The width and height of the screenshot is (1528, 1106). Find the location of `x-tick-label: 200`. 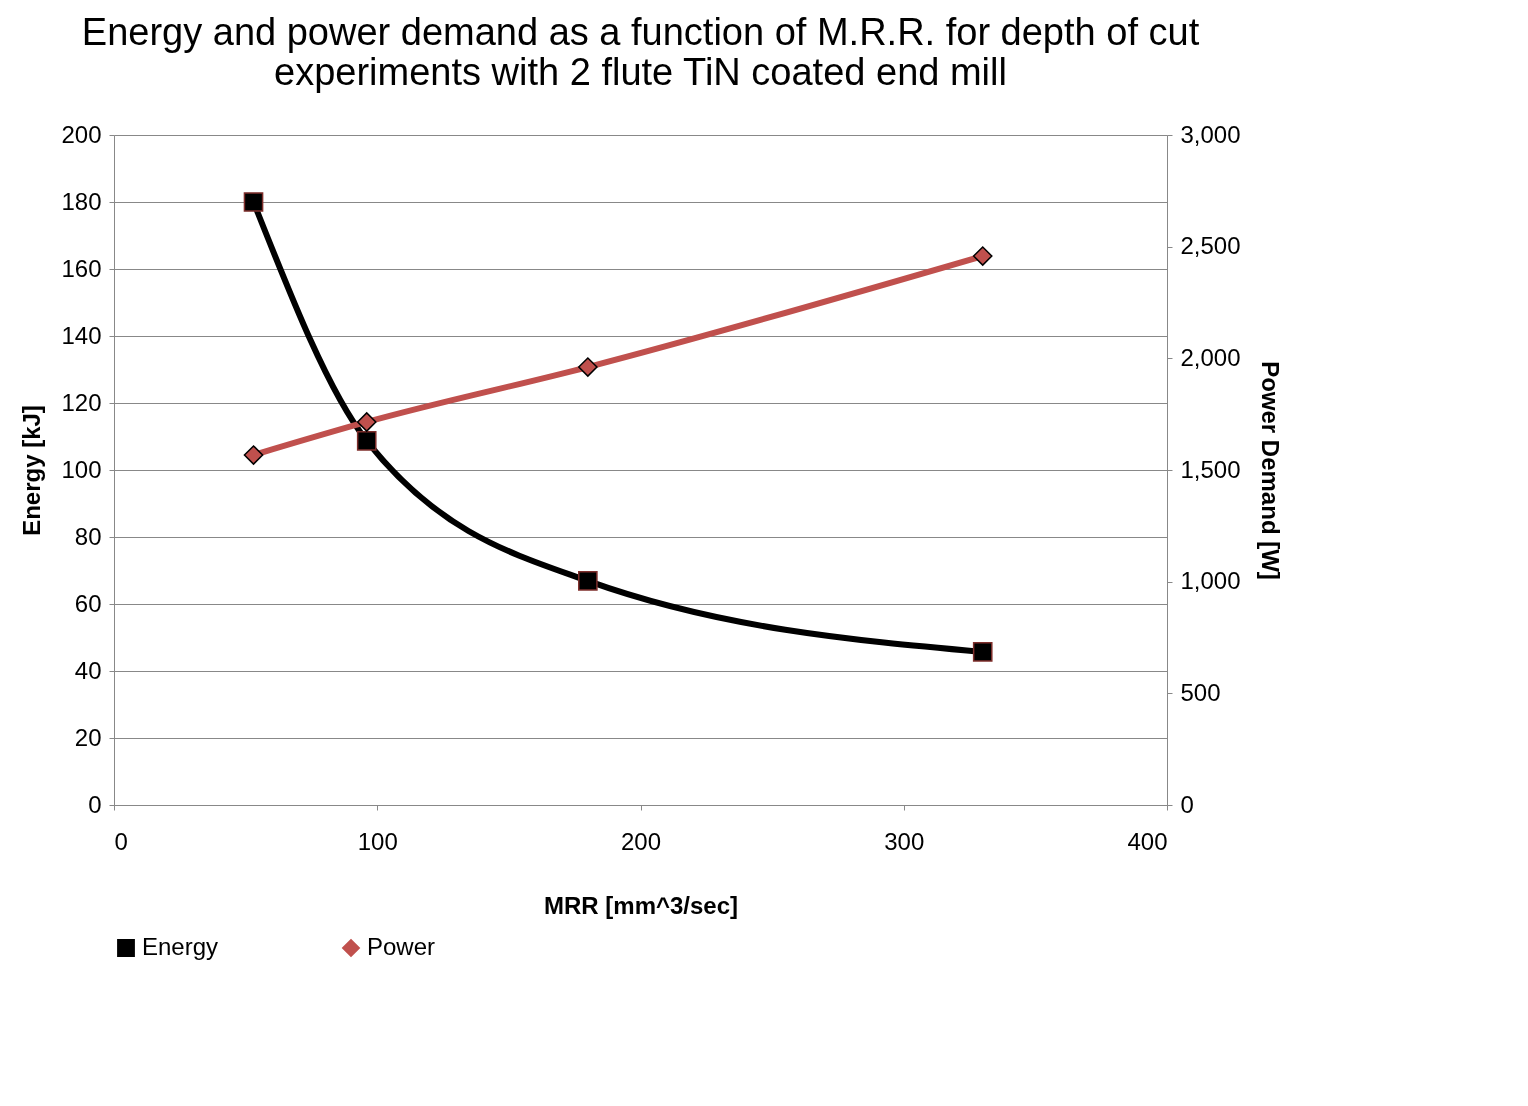

x-tick-label: 200 is located at coordinates (641, 841).